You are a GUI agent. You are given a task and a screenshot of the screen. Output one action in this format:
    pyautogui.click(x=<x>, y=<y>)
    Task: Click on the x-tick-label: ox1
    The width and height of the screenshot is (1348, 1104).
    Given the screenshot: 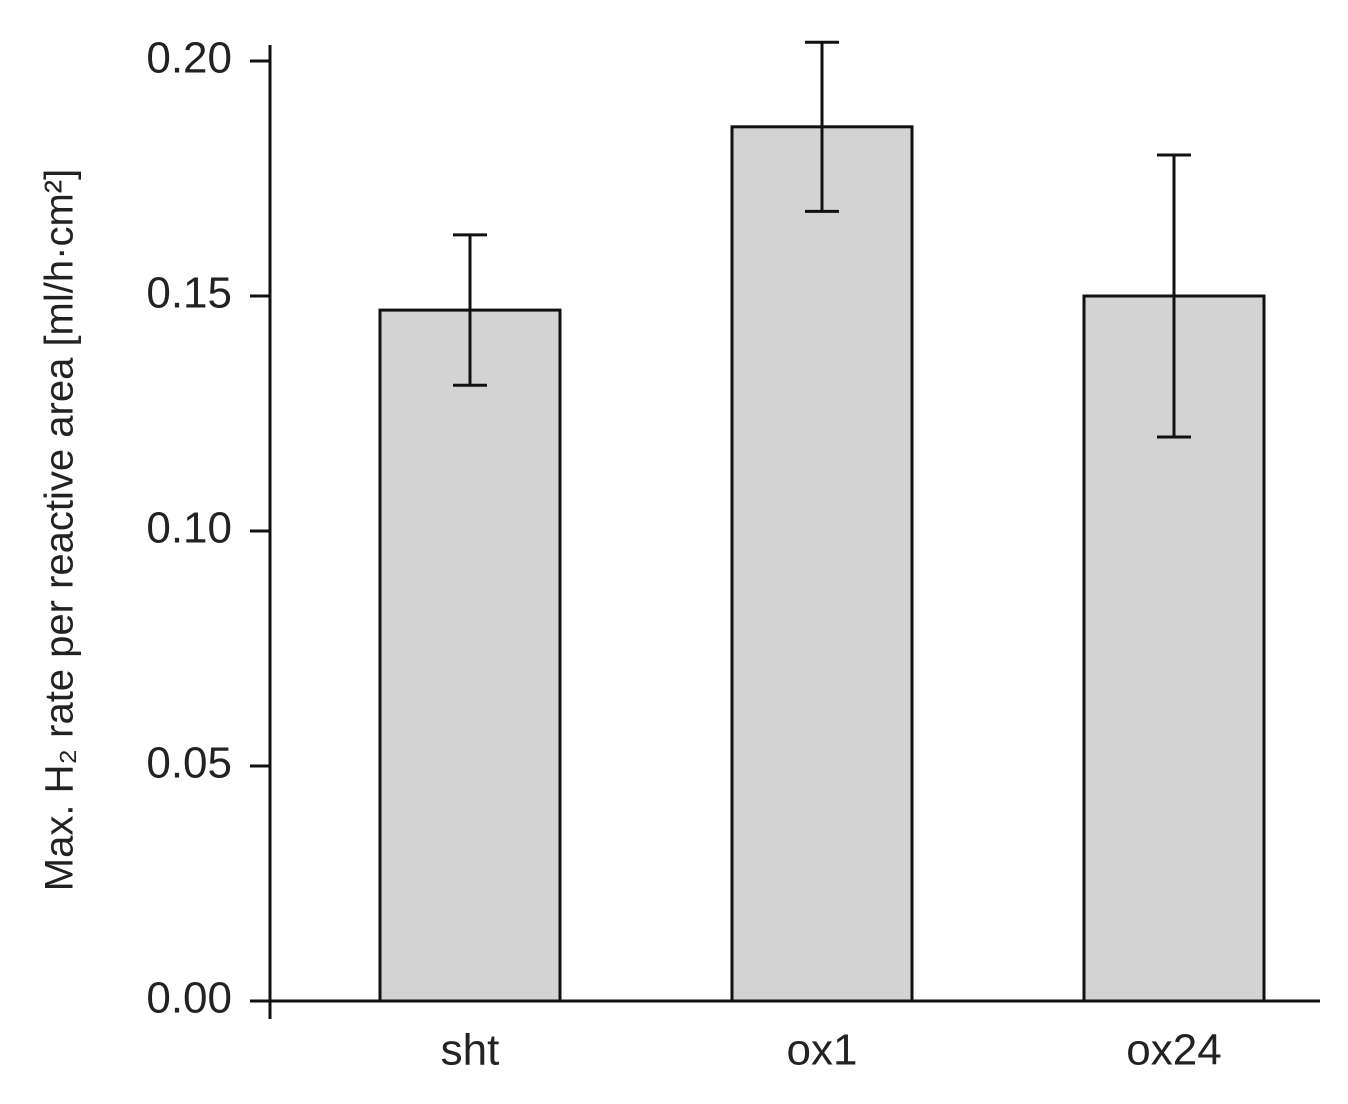 What is the action you would take?
    pyautogui.click(x=822, y=1050)
    